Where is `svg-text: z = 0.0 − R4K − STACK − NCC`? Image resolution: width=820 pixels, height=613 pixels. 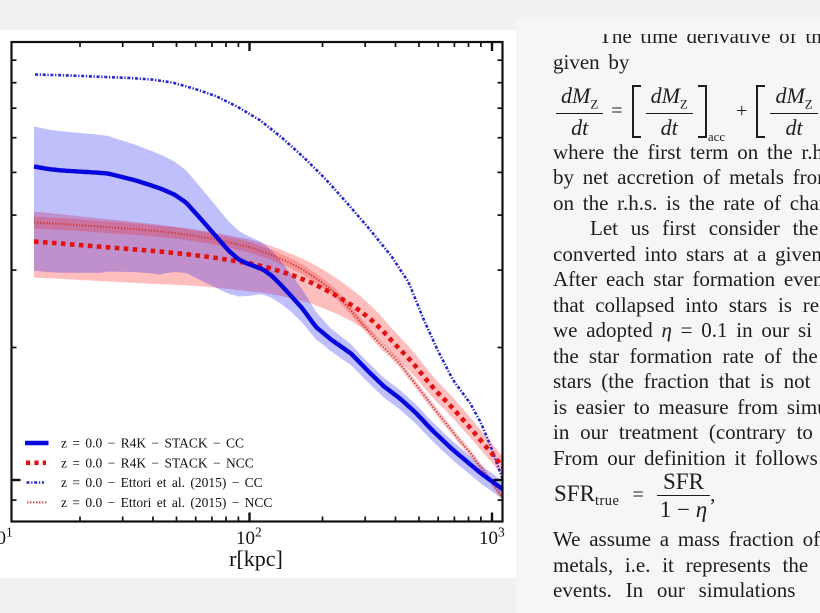
svg-text: z = 0.0 − R4K − STACK − NCC is located at coordinates (157, 462).